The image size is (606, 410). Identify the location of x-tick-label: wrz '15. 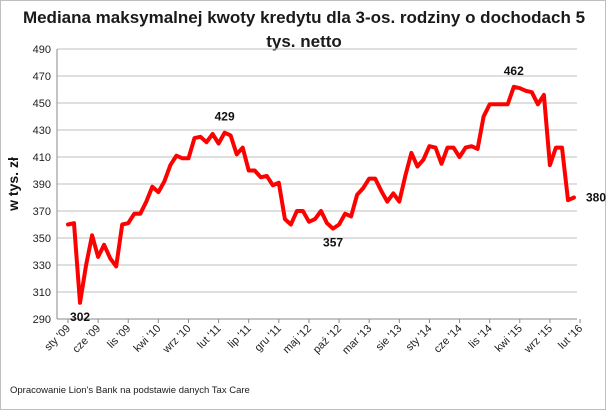
(538, 340).